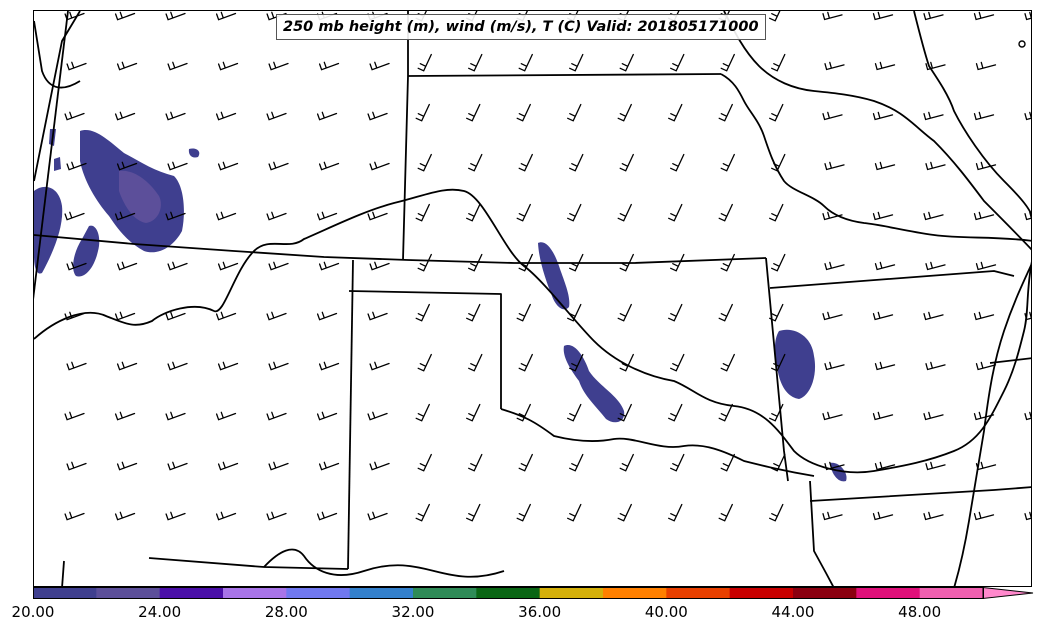  Describe the element at coordinates (384, 563) in the screenshot. I see `coast-border` at that location.